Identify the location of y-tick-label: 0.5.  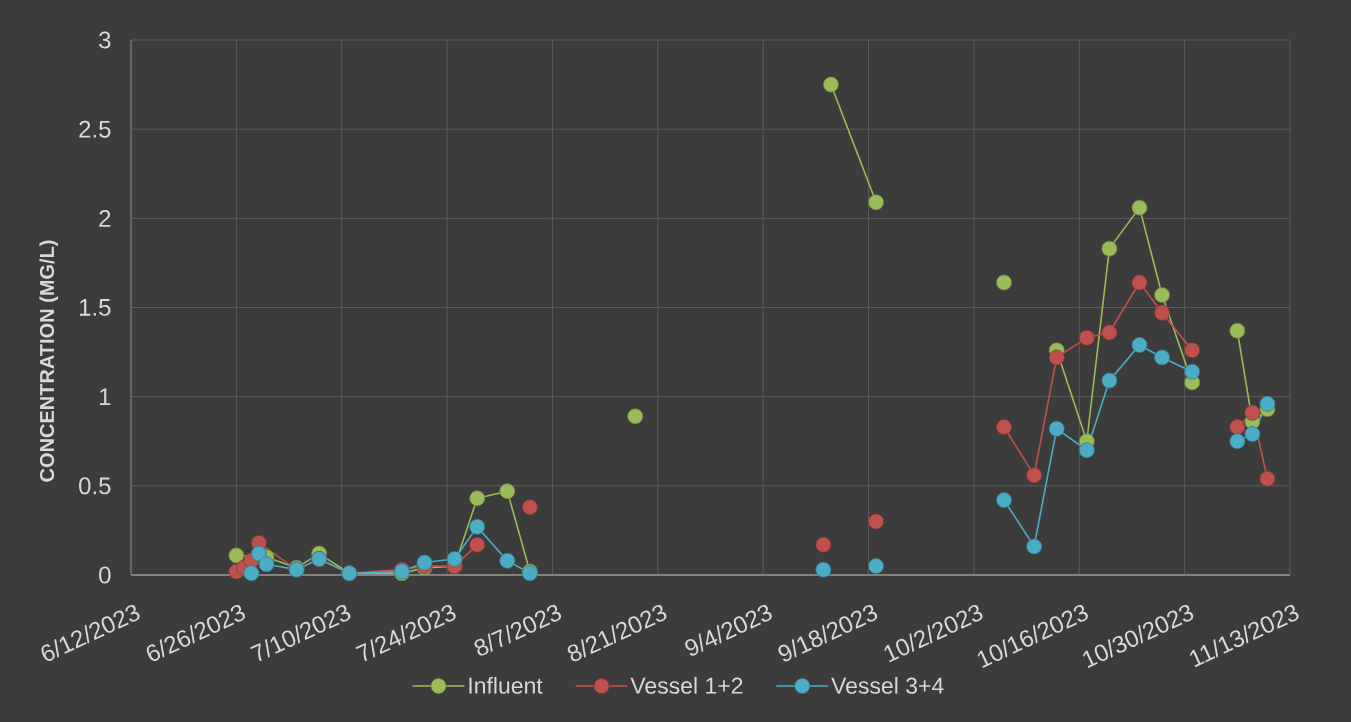
(95, 486).